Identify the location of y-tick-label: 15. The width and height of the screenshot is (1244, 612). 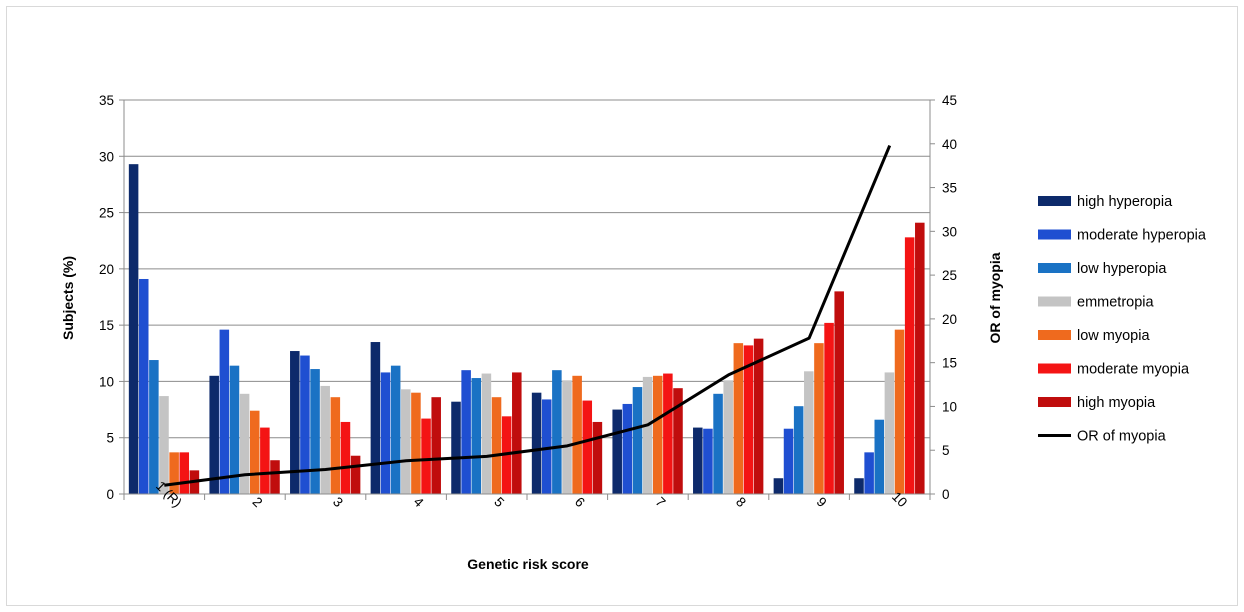
(106, 325).